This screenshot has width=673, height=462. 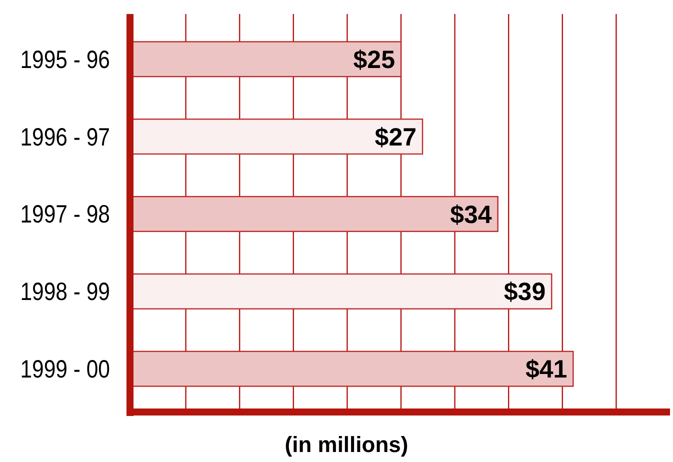 I want to click on y-tick-label: 1995 - 96, so click(x=65, y=59).